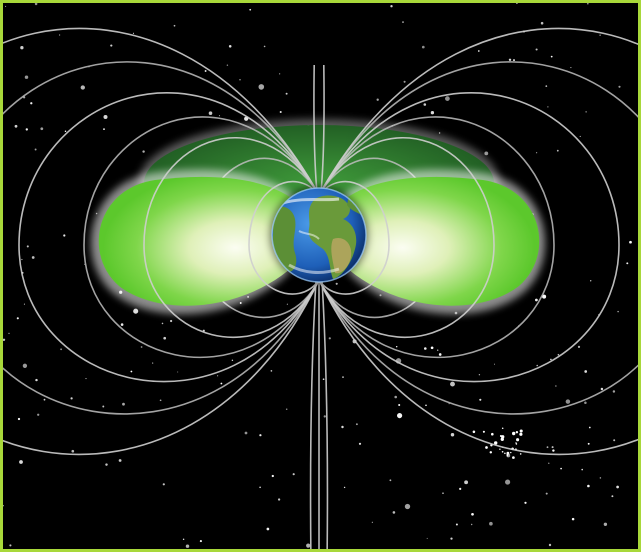 This screenshot has width=641, height=552. Describe the element at coordinates (208, 241) in the screenshot. I see `radiation-belt-left-lobe` at that location.